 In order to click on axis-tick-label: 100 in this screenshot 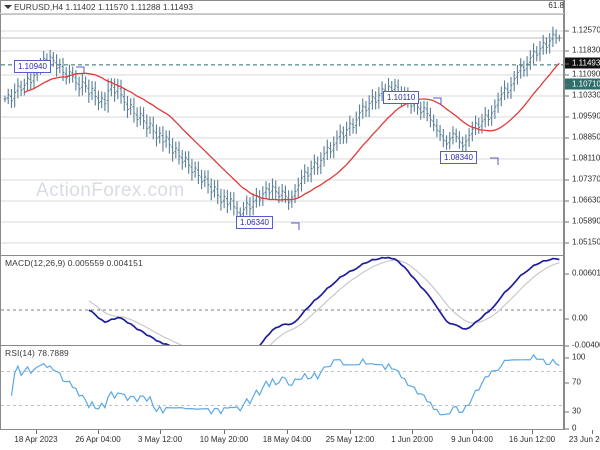, I will do `click(575, 357)`.